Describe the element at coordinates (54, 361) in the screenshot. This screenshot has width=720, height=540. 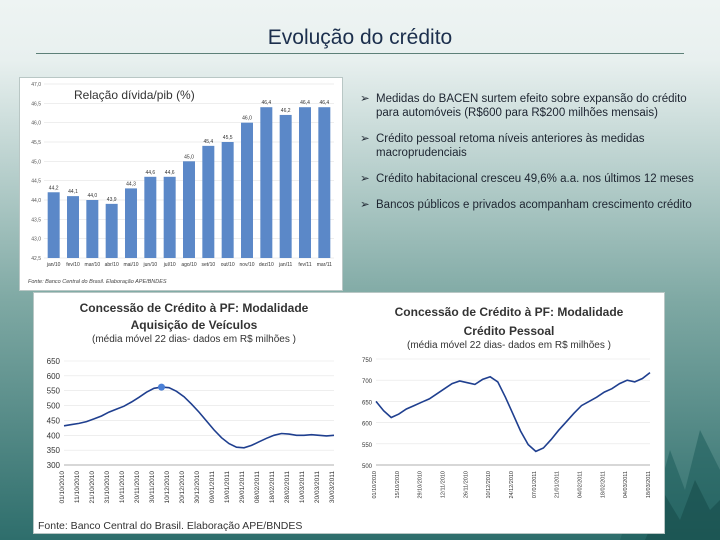
I see `line-y-tick-label: 650` at that location.